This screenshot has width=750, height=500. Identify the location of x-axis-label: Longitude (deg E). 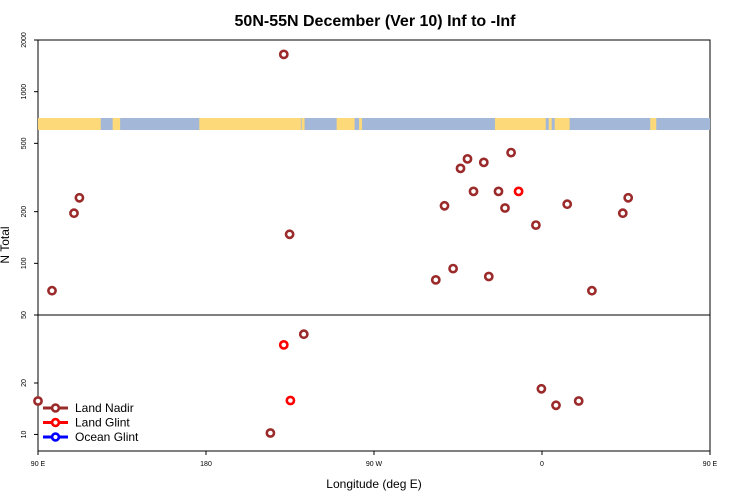
(373, 484).